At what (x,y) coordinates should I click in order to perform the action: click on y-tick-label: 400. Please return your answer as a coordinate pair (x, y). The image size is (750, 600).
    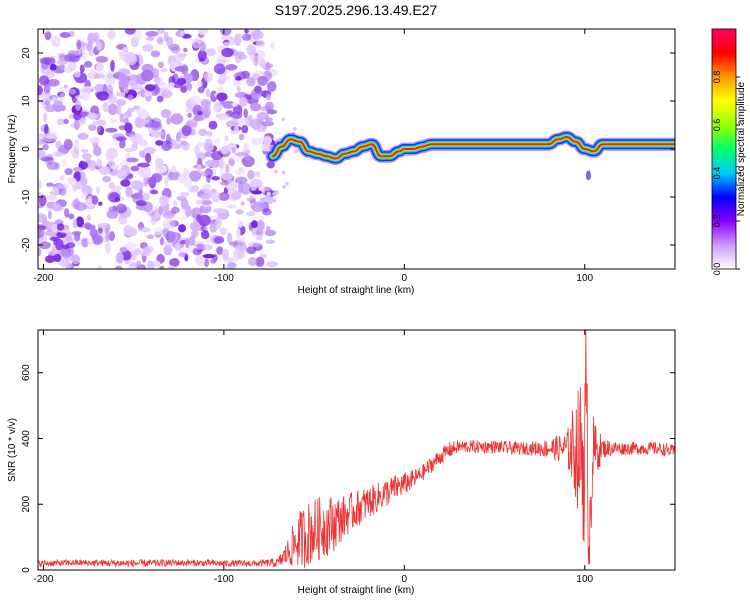
    Looking at the image, I should click on (26, 438).